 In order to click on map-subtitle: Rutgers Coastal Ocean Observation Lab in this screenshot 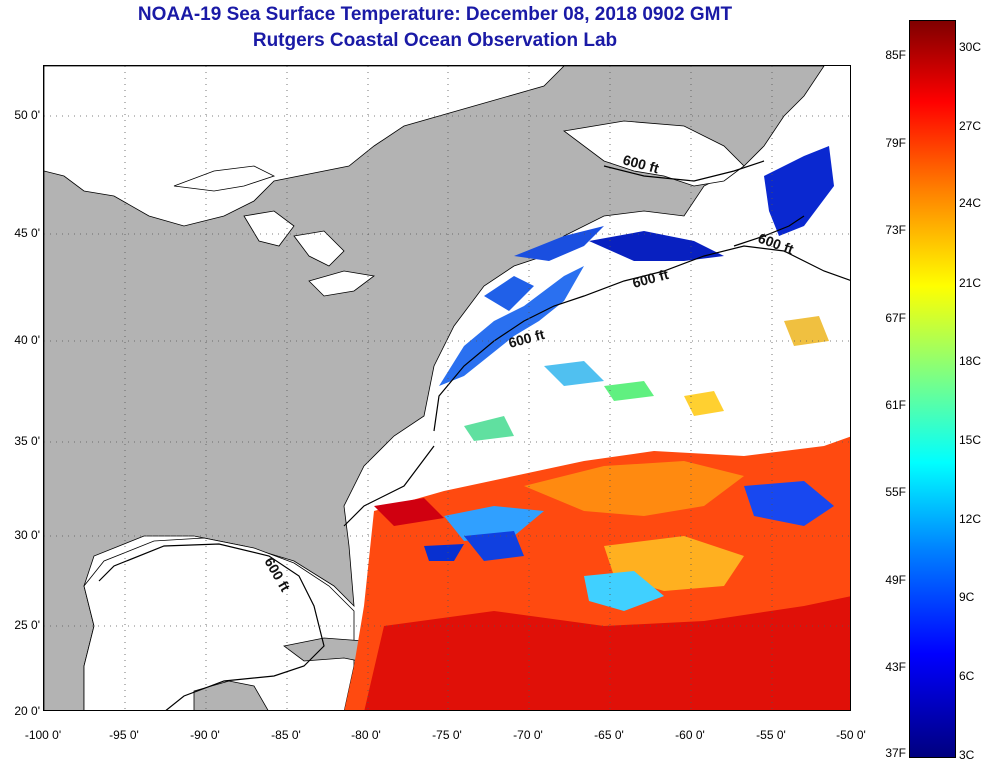, I will do `click(435, 40)`.